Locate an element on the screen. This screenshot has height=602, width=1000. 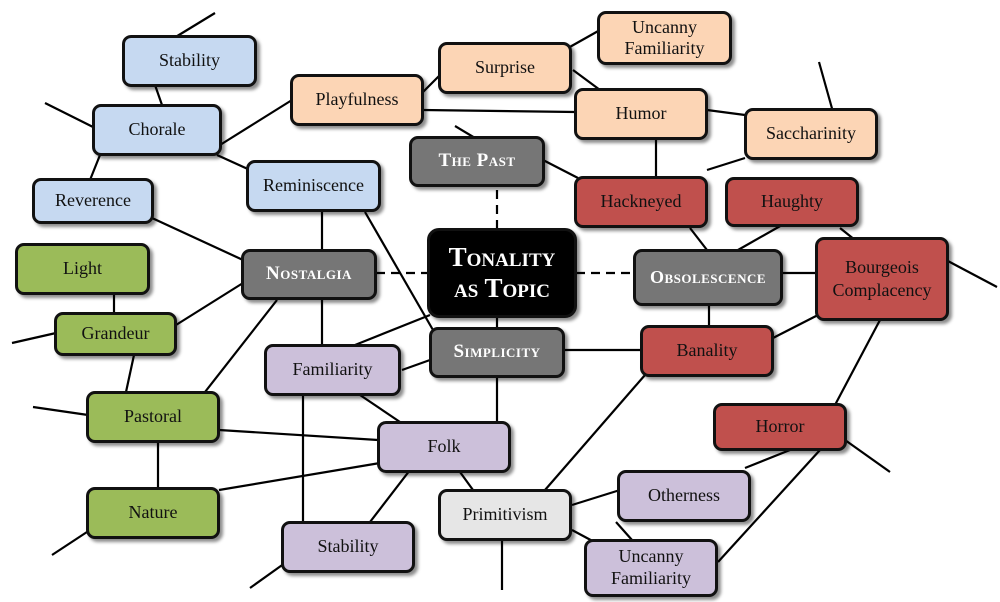
node-nature: Nature is located at coordinates (153, 513).